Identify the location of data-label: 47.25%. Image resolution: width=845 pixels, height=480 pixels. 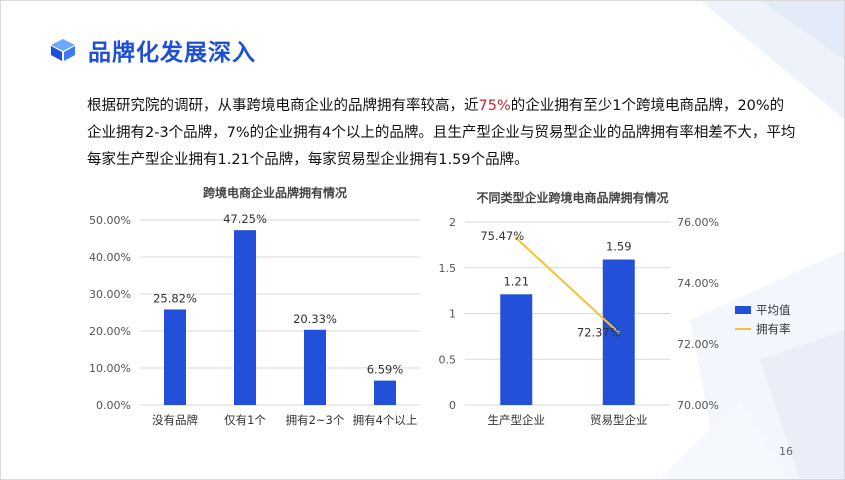
(245, 219).